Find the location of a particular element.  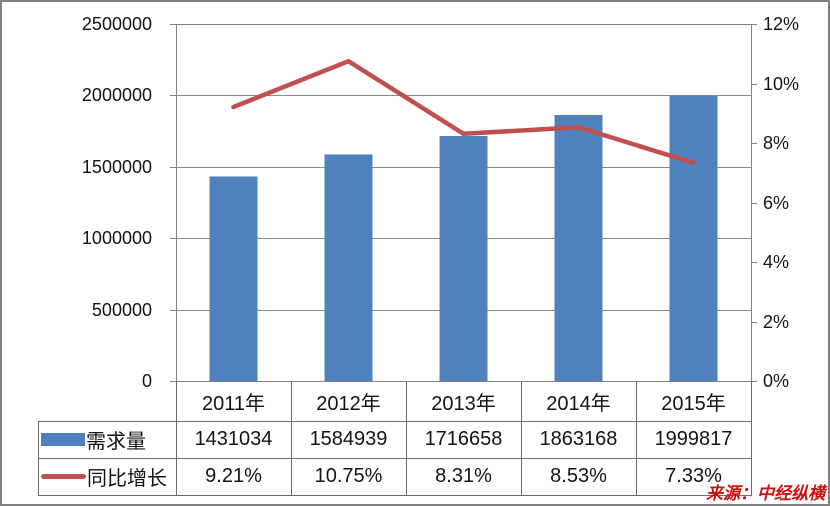

left-axis-tick-label: 1500000 is located at coordinates (116, 167).